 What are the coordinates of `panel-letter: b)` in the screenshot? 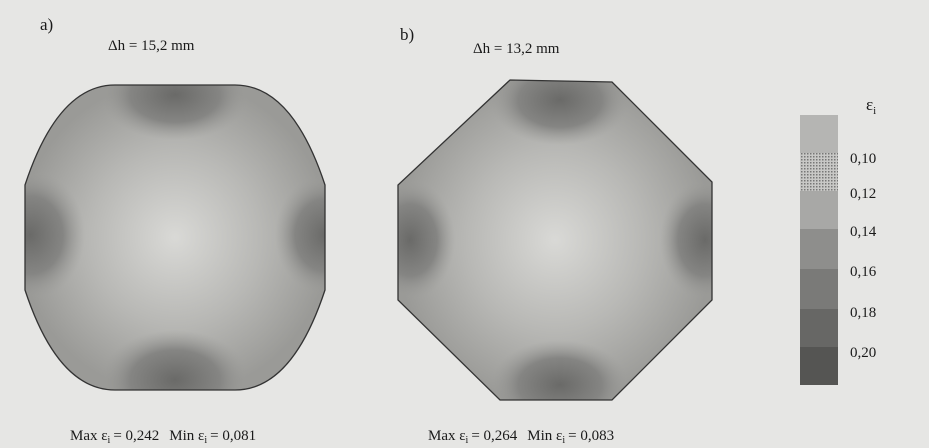 It's located at (407, 34).